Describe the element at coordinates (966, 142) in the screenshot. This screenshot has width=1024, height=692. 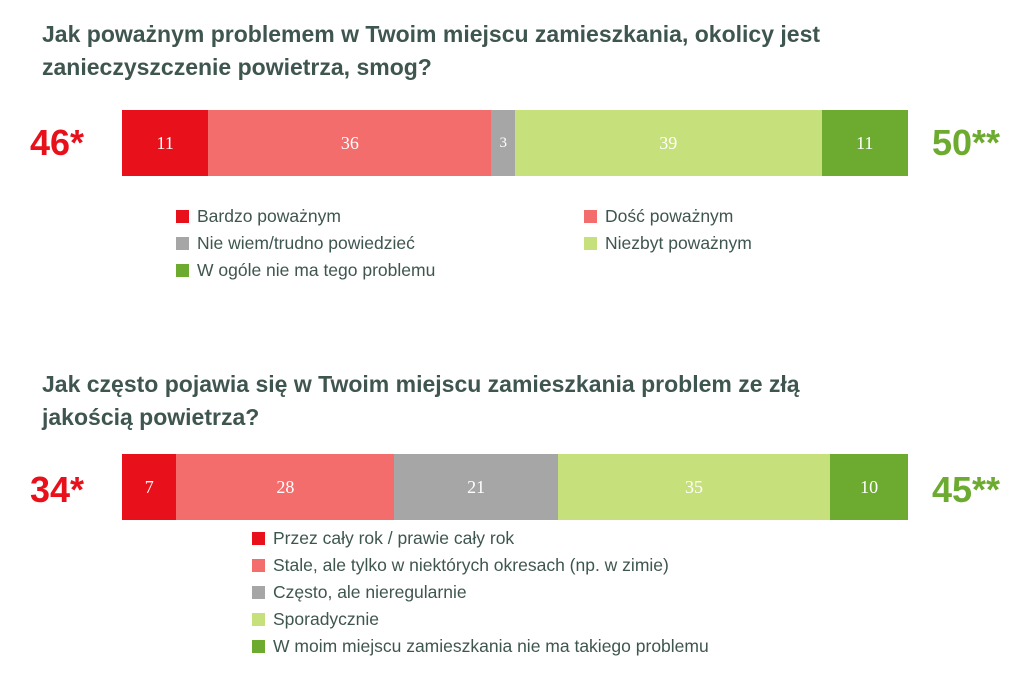
I see `right-total: 50**` at that location.